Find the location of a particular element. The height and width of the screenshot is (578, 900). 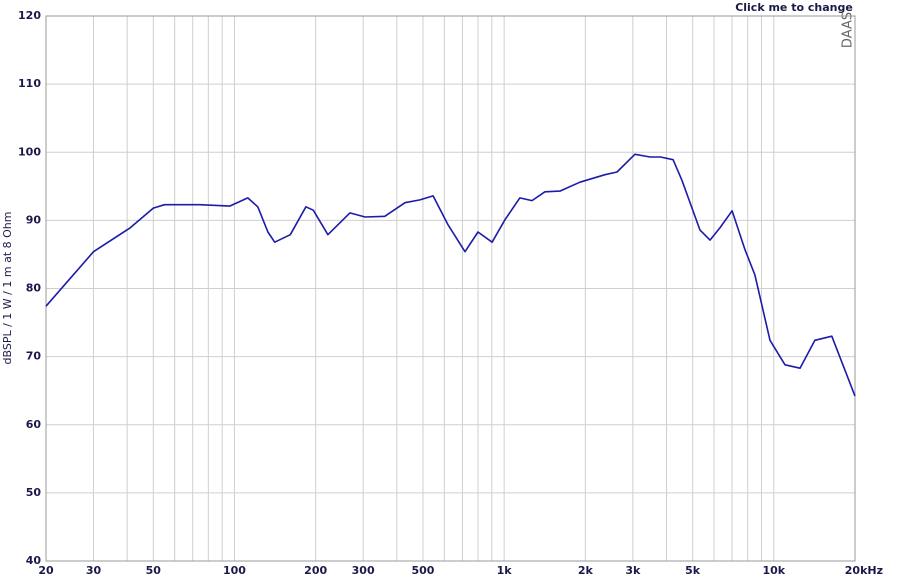

x-tick-label: 500 is located at coordinates (422, 570).